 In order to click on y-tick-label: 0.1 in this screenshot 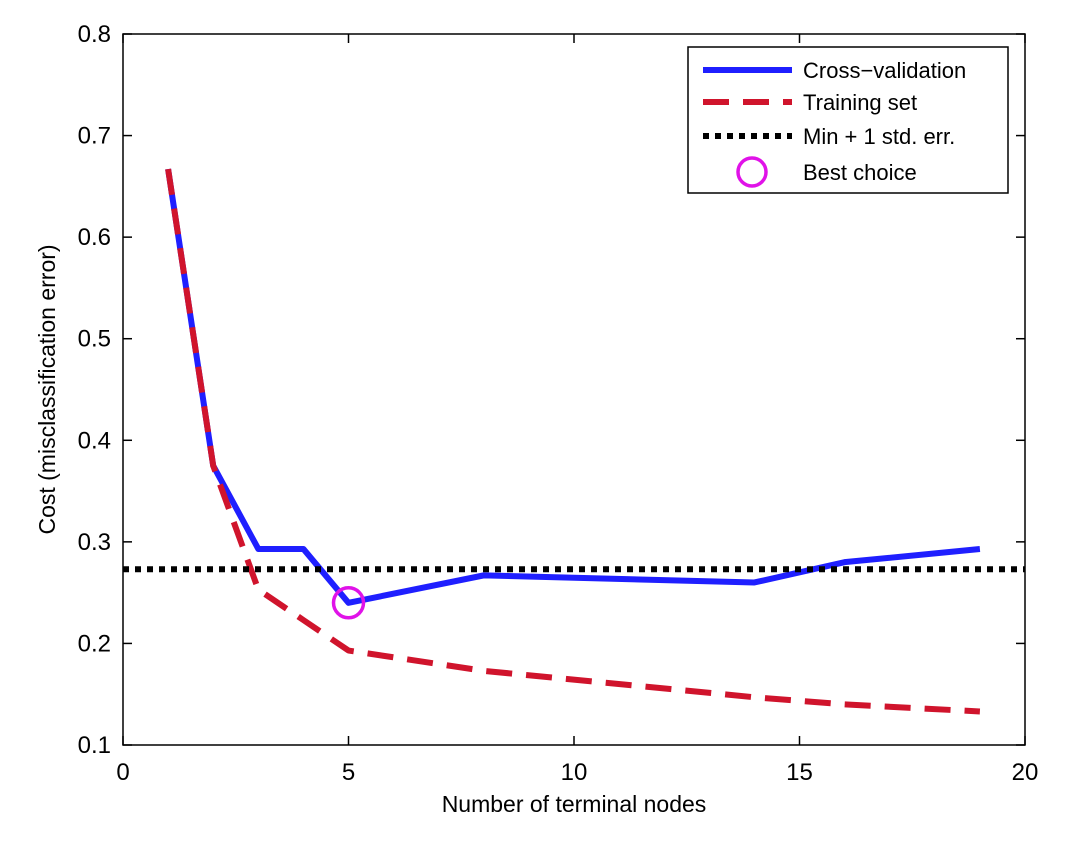, I will do `click(94, 745)`.